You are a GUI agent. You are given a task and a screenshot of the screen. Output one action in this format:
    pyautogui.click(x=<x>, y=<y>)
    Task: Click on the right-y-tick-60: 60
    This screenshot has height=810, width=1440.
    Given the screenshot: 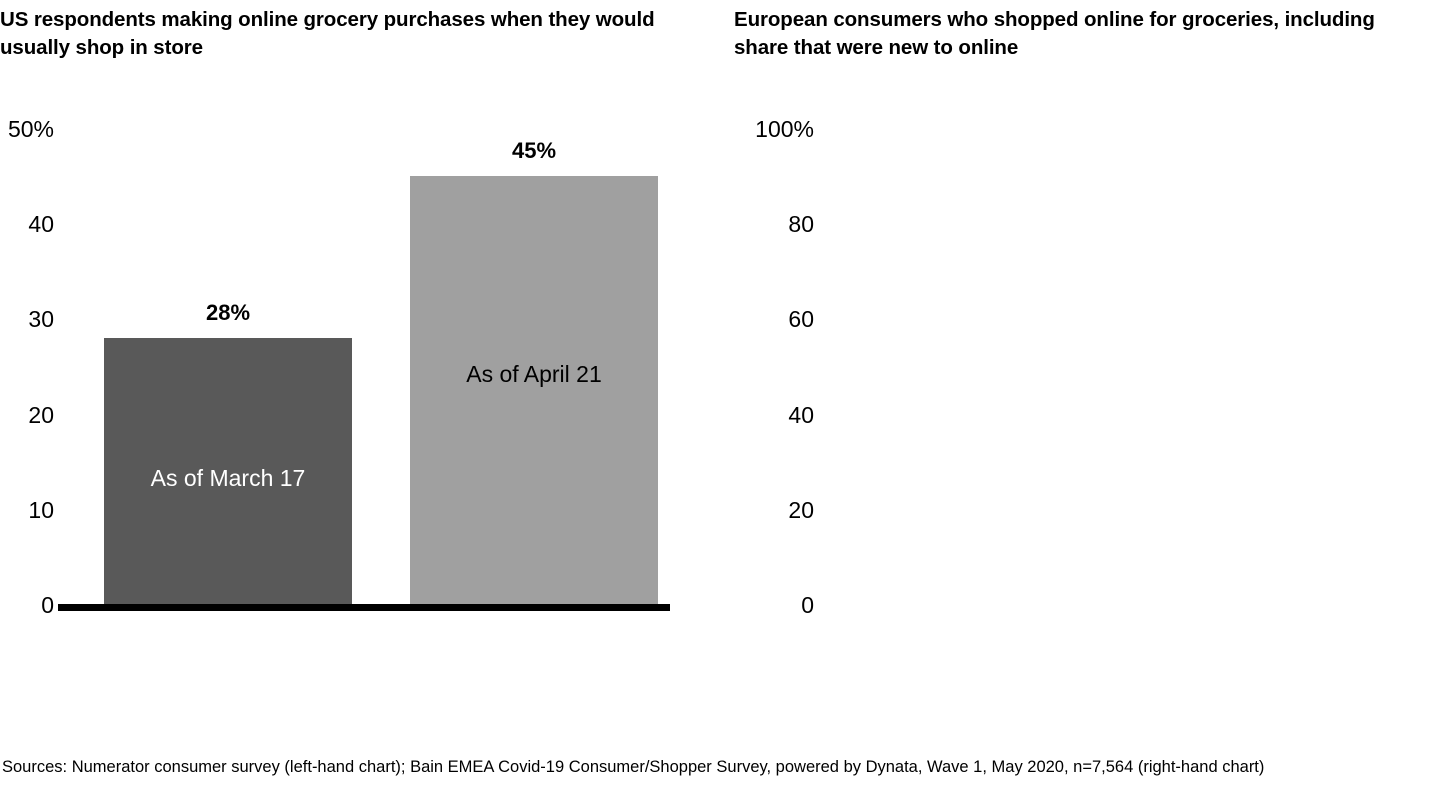 What is the action you would take?
    pyautogui.click(x=801, y=319)
    